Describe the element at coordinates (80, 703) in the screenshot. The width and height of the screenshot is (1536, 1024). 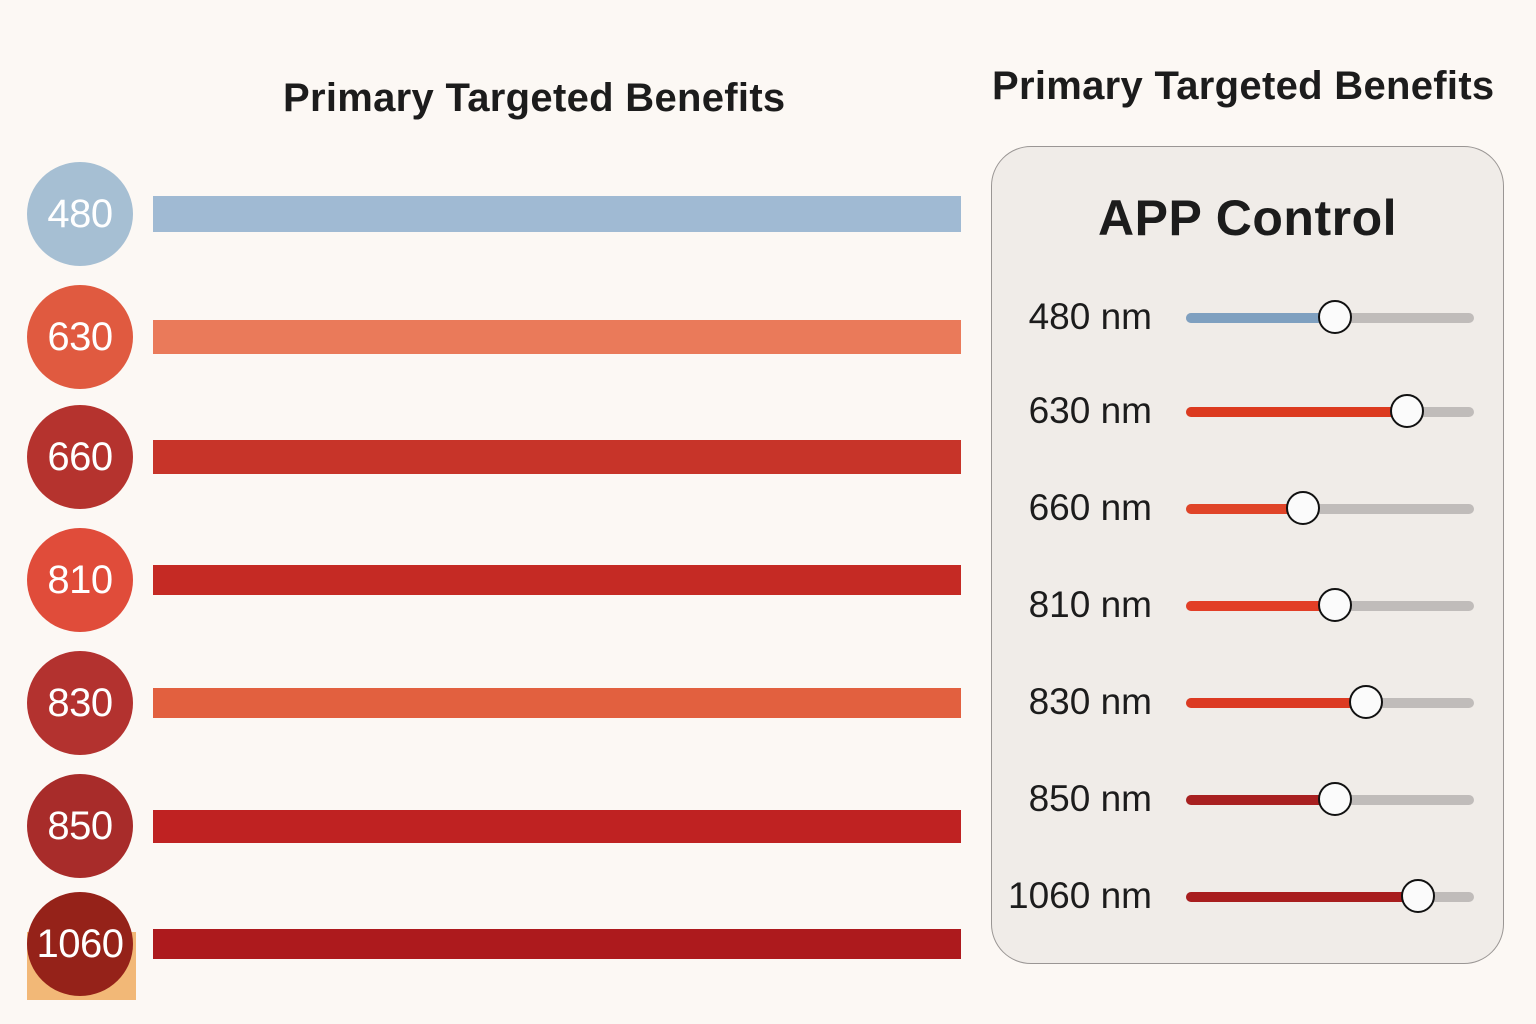
I see `wavelength-badge-830: 830` at that location.